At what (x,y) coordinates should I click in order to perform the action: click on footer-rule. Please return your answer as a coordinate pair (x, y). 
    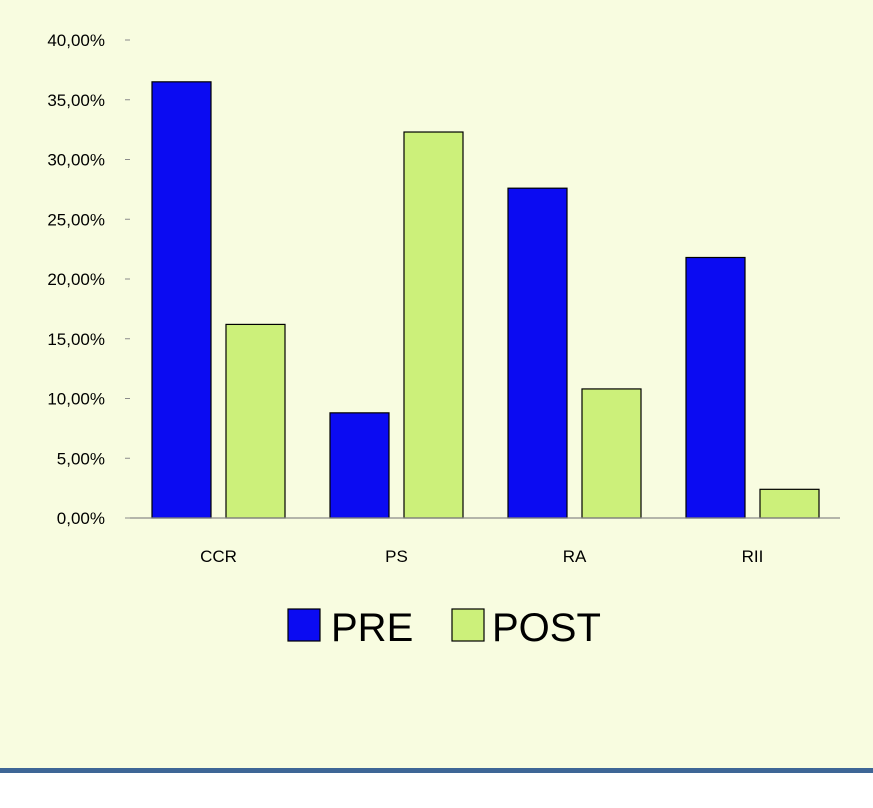
    Looking at the image, I should click on (436, 770).